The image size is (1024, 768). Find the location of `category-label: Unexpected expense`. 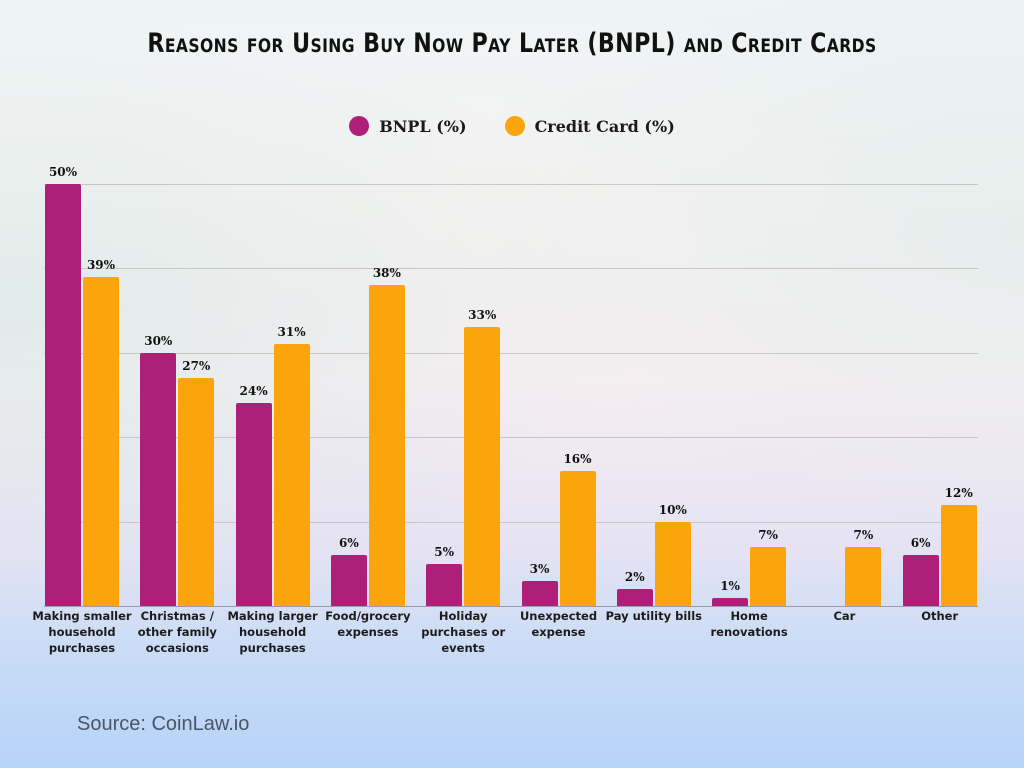

category-label: Unexpected expense is located at coordinates (558, 624).